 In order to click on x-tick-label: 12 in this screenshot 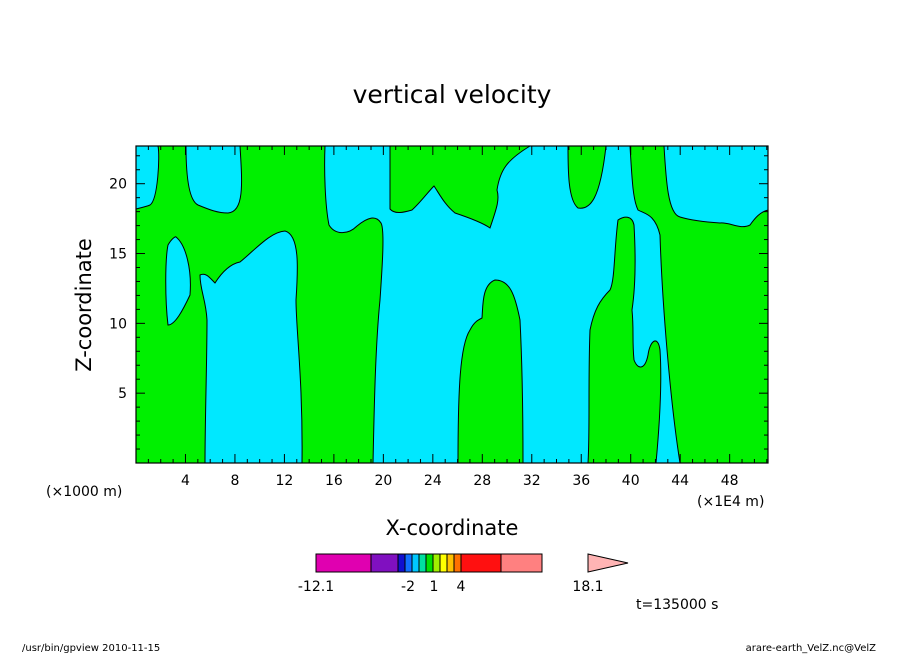, I will do `click(285, 481)`.